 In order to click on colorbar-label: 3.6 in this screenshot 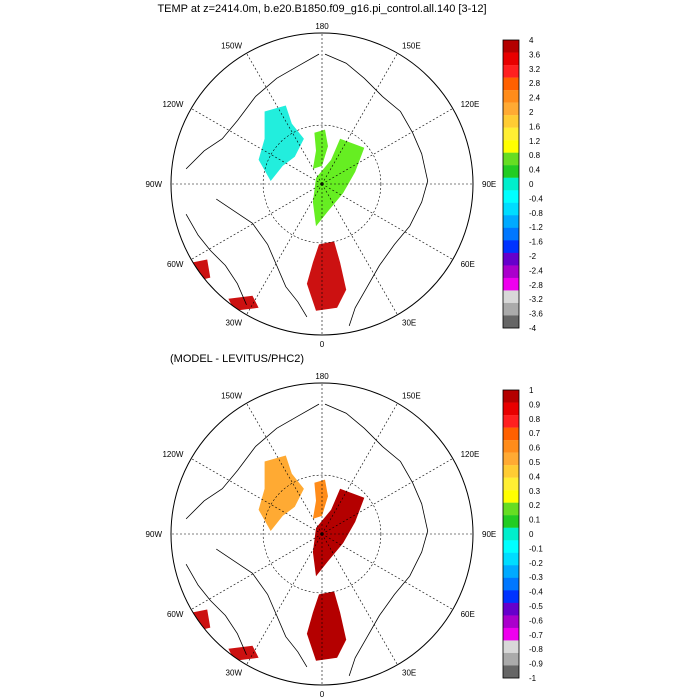, I will do `click(535, 54)`.